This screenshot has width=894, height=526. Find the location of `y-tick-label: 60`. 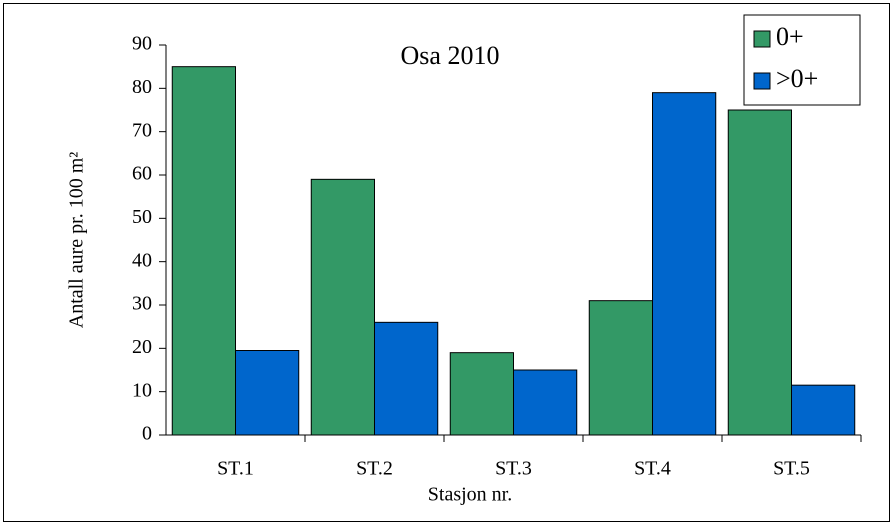

y-tick-label: 60 is located at coordinates (142, 174).